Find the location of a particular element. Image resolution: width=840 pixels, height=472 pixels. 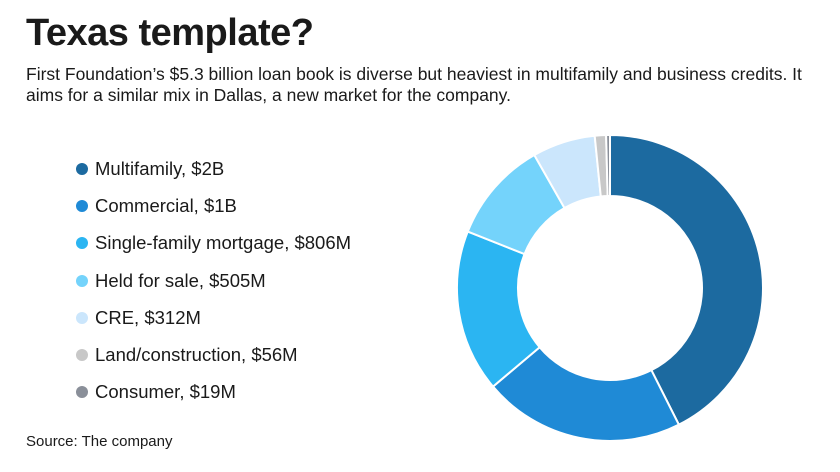

legend-item: Held for sale, $505M is located at coordinates (213, 280).